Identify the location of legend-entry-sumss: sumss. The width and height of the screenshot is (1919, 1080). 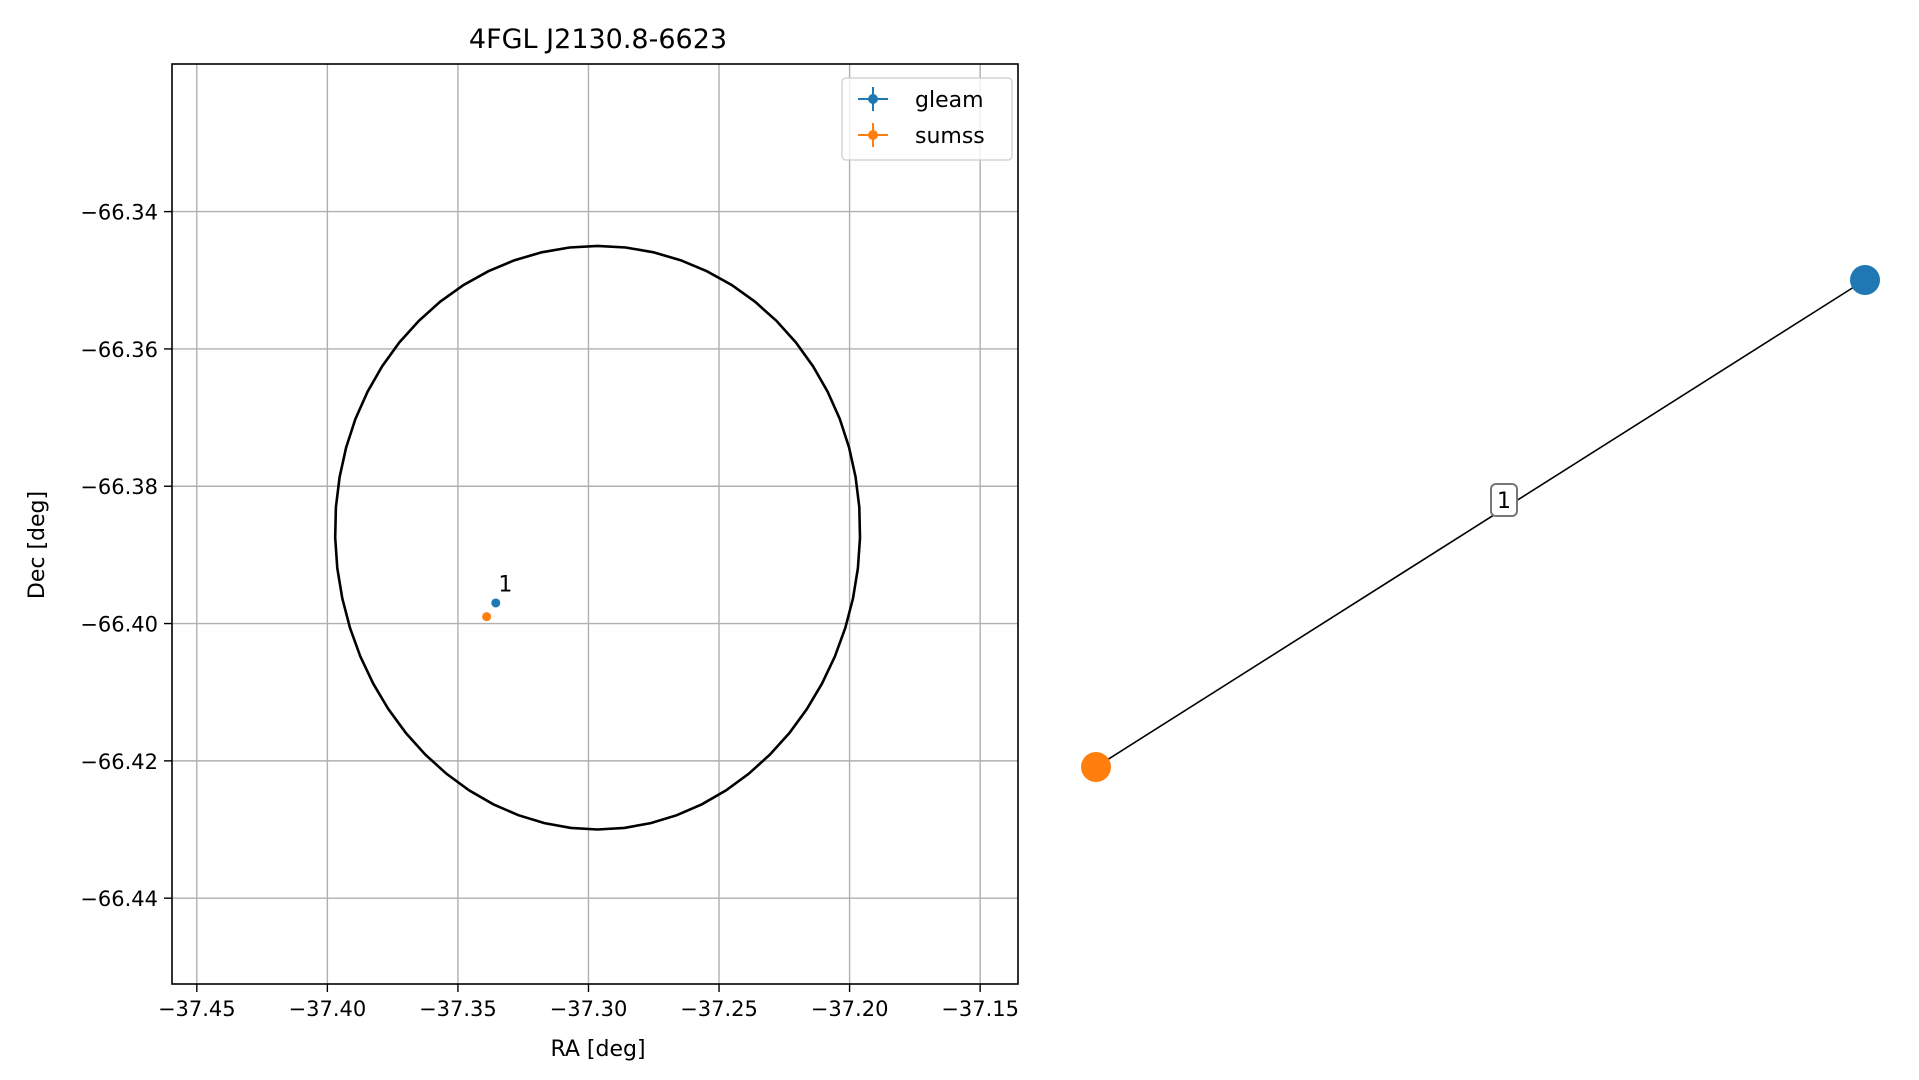
(921, 136).